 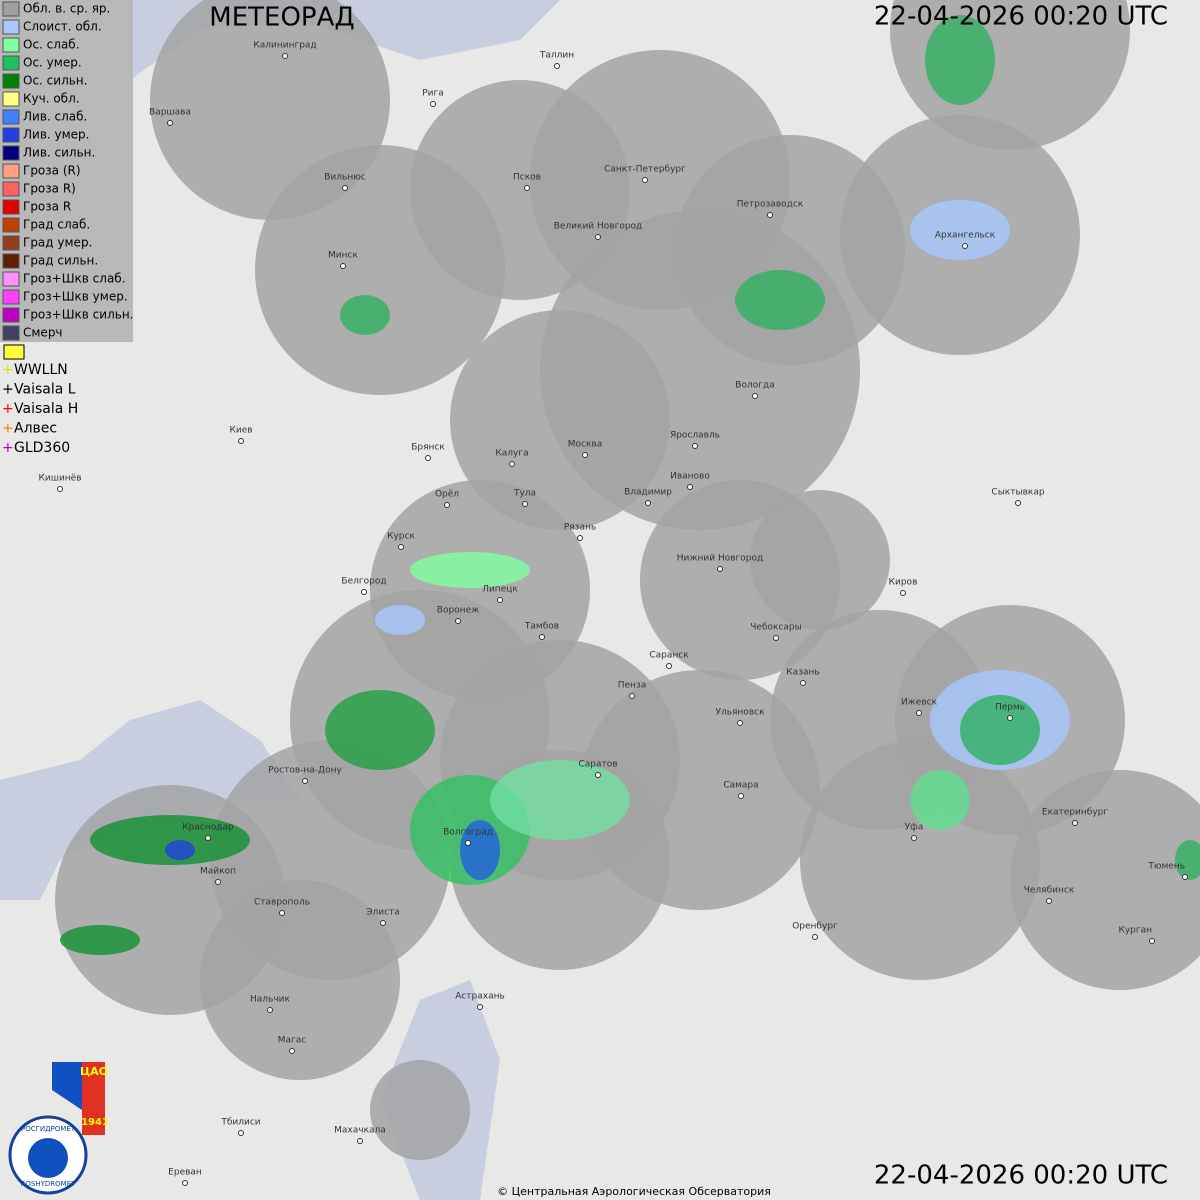 What do you see at coordinates (51, 99) in the screenshot?
I see `legend-label: Куч. обл.` at bounding box center [51, 99].